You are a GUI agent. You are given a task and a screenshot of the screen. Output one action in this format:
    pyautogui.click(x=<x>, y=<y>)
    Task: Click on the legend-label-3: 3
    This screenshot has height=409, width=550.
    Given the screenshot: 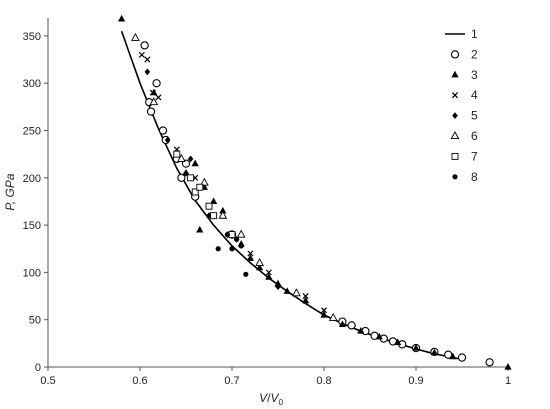 What is the action you would take?
    pyautogui.click(x=474, y=75)
    